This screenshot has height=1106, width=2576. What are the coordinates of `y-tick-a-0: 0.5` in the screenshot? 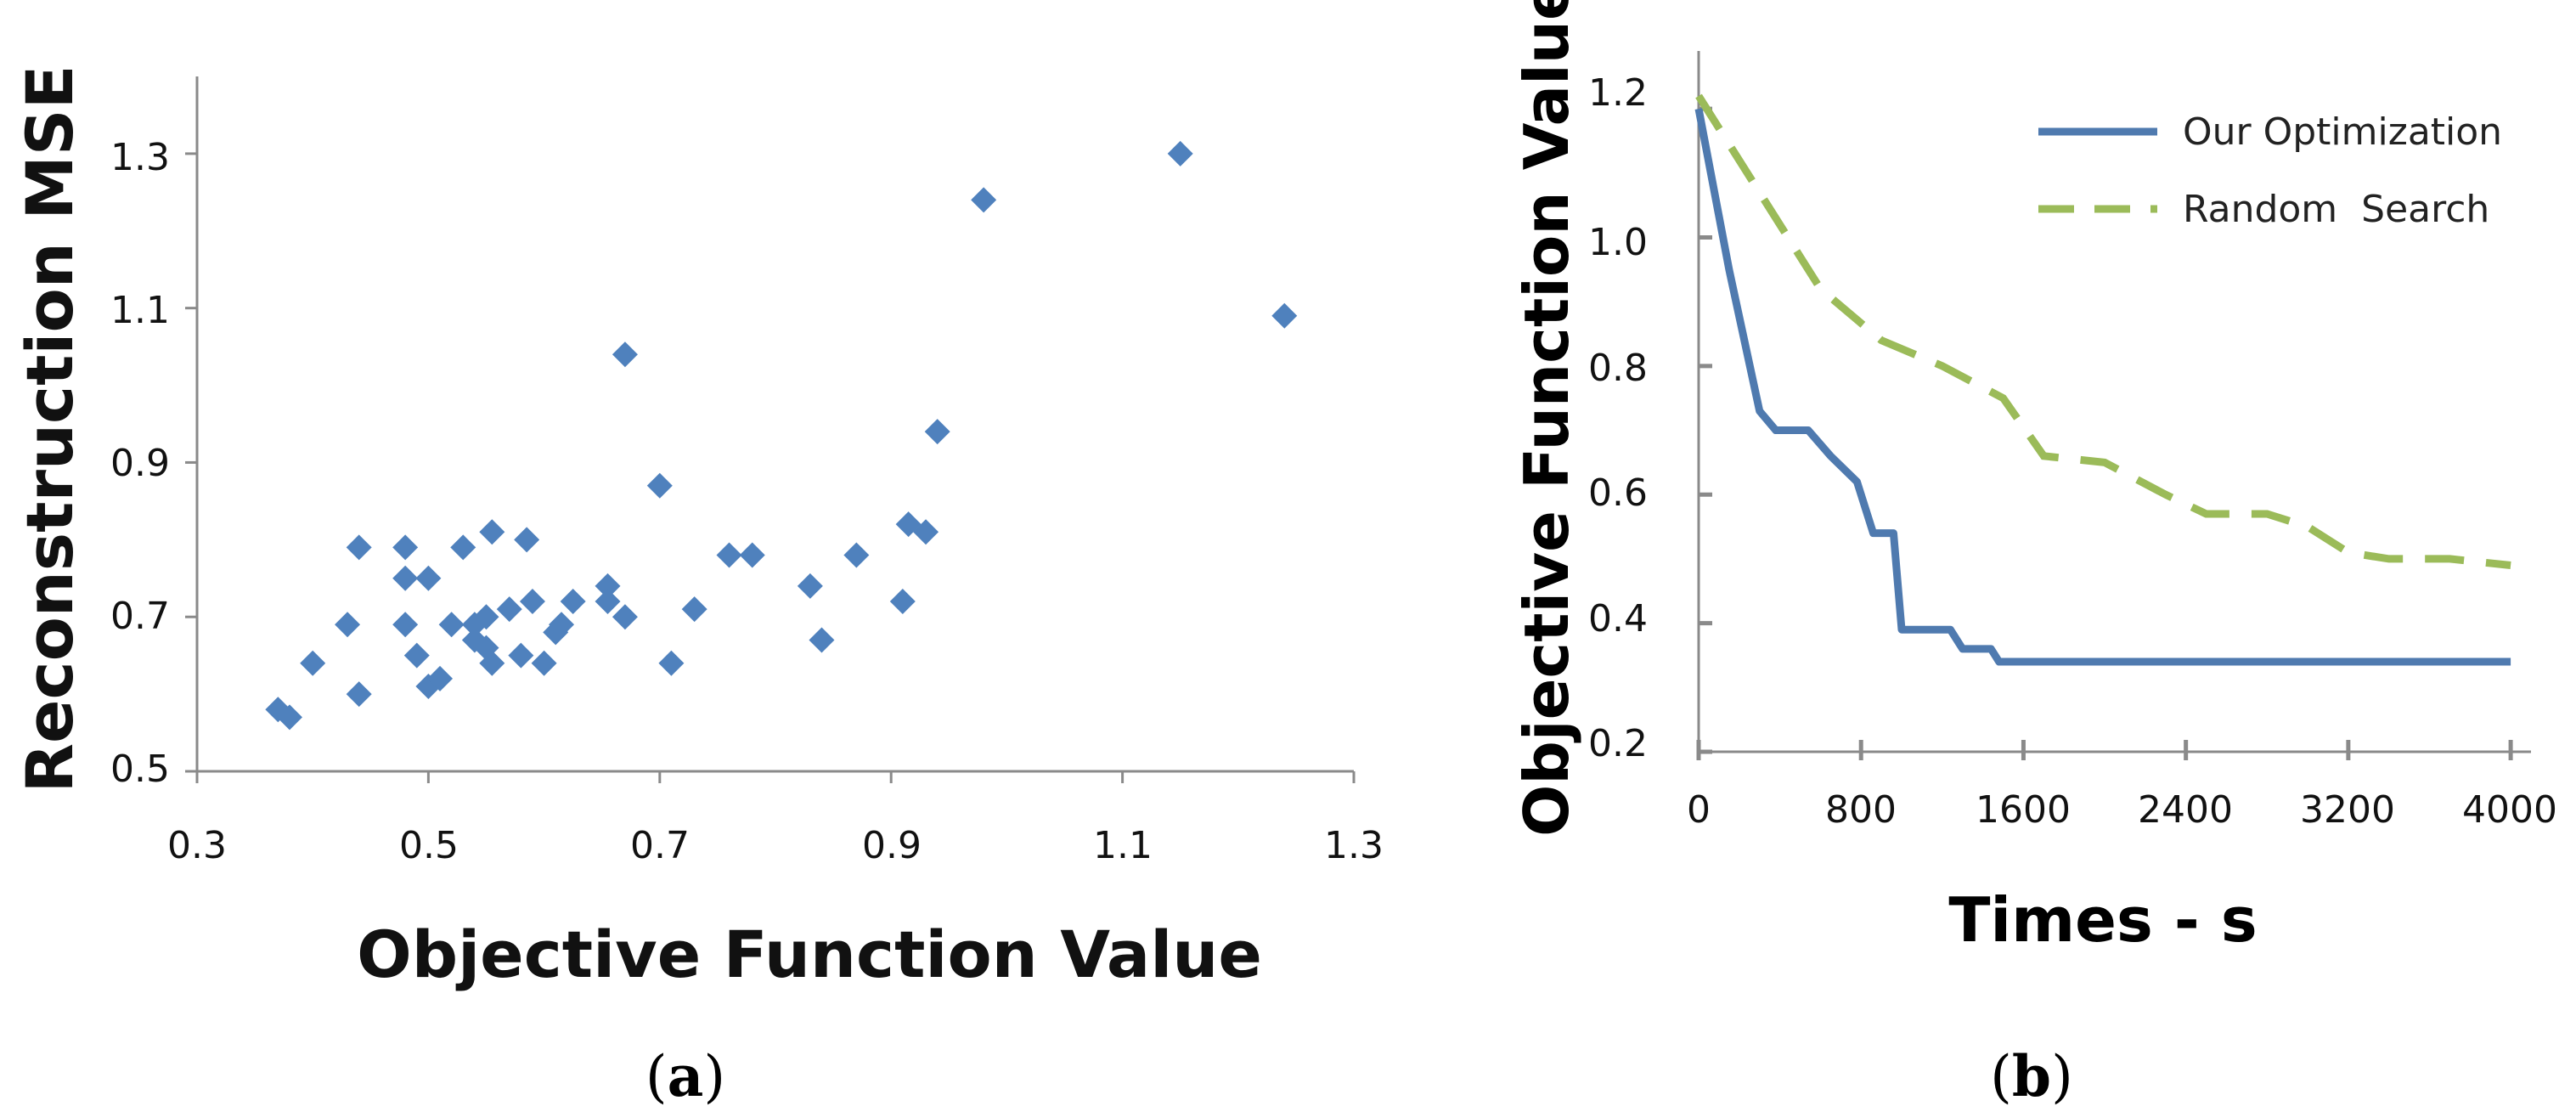 It's located at (140, 769).